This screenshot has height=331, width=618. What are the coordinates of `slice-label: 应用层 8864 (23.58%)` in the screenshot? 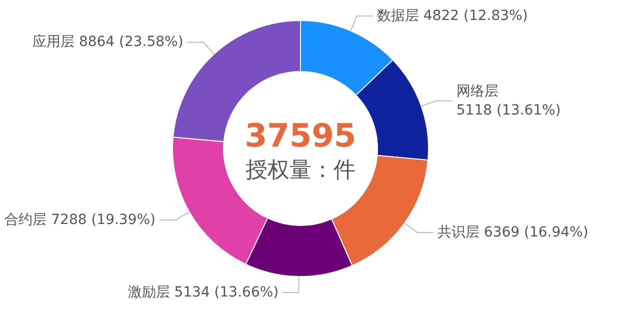 It's located at (108, 42).